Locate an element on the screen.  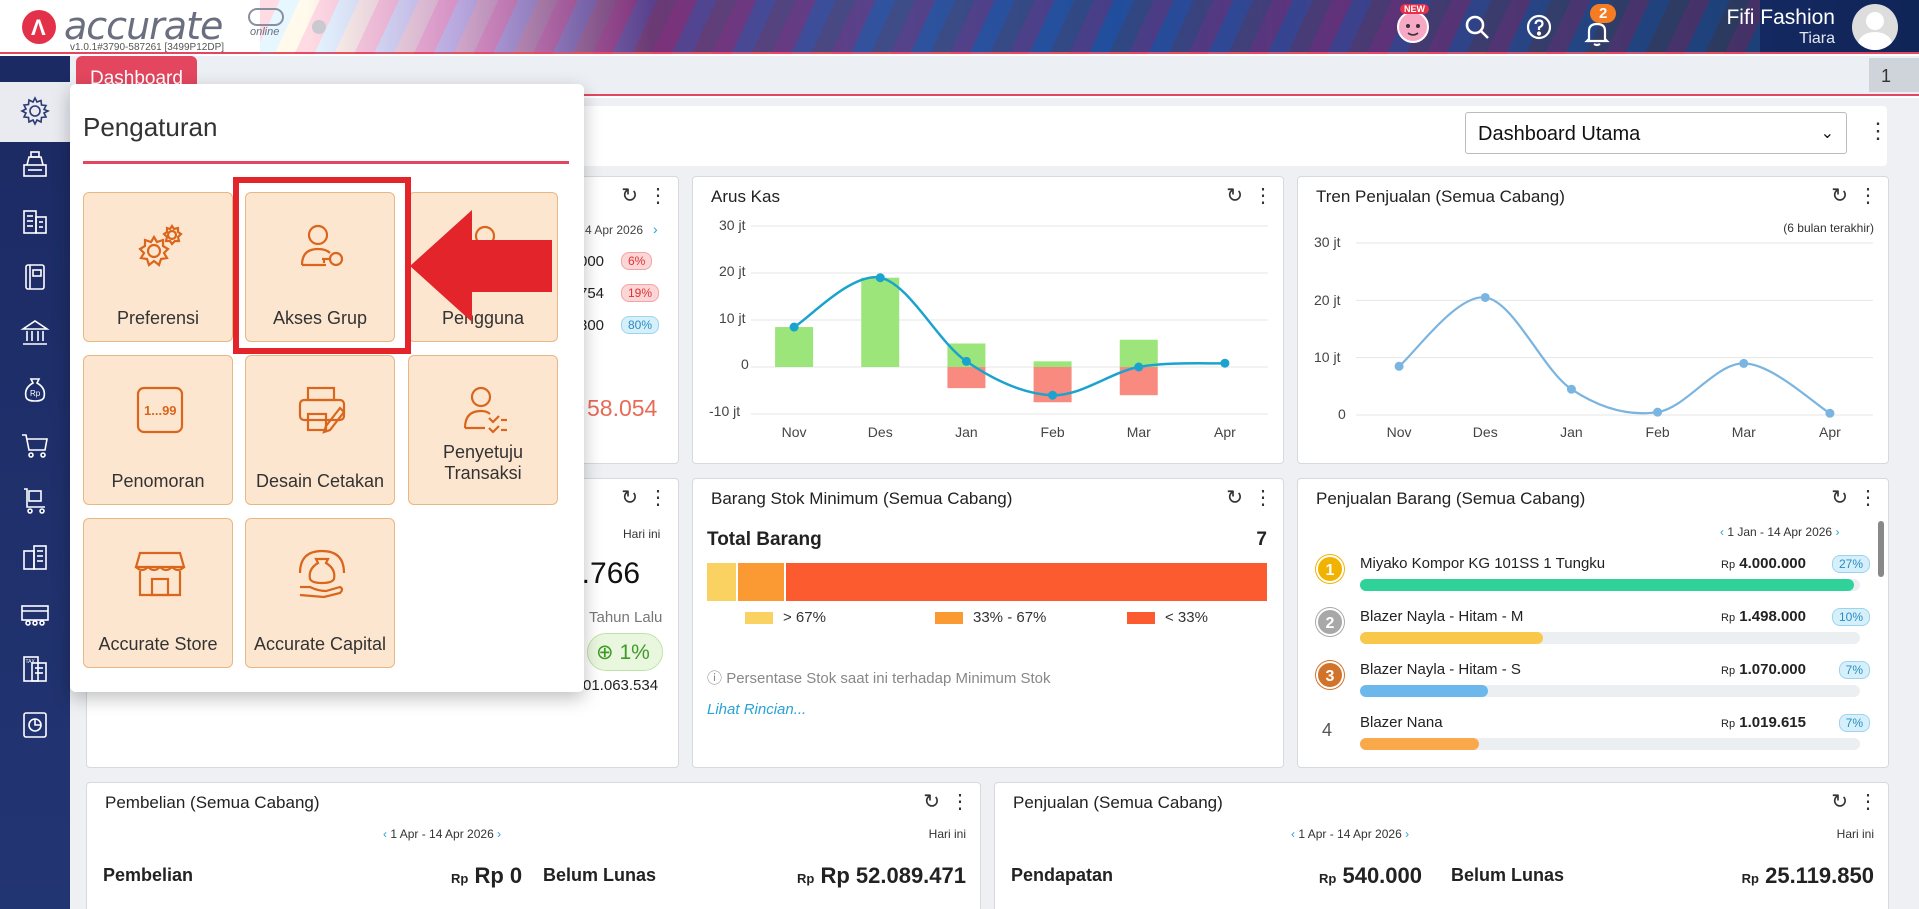
building-icon is located at coordinates (35, 222).